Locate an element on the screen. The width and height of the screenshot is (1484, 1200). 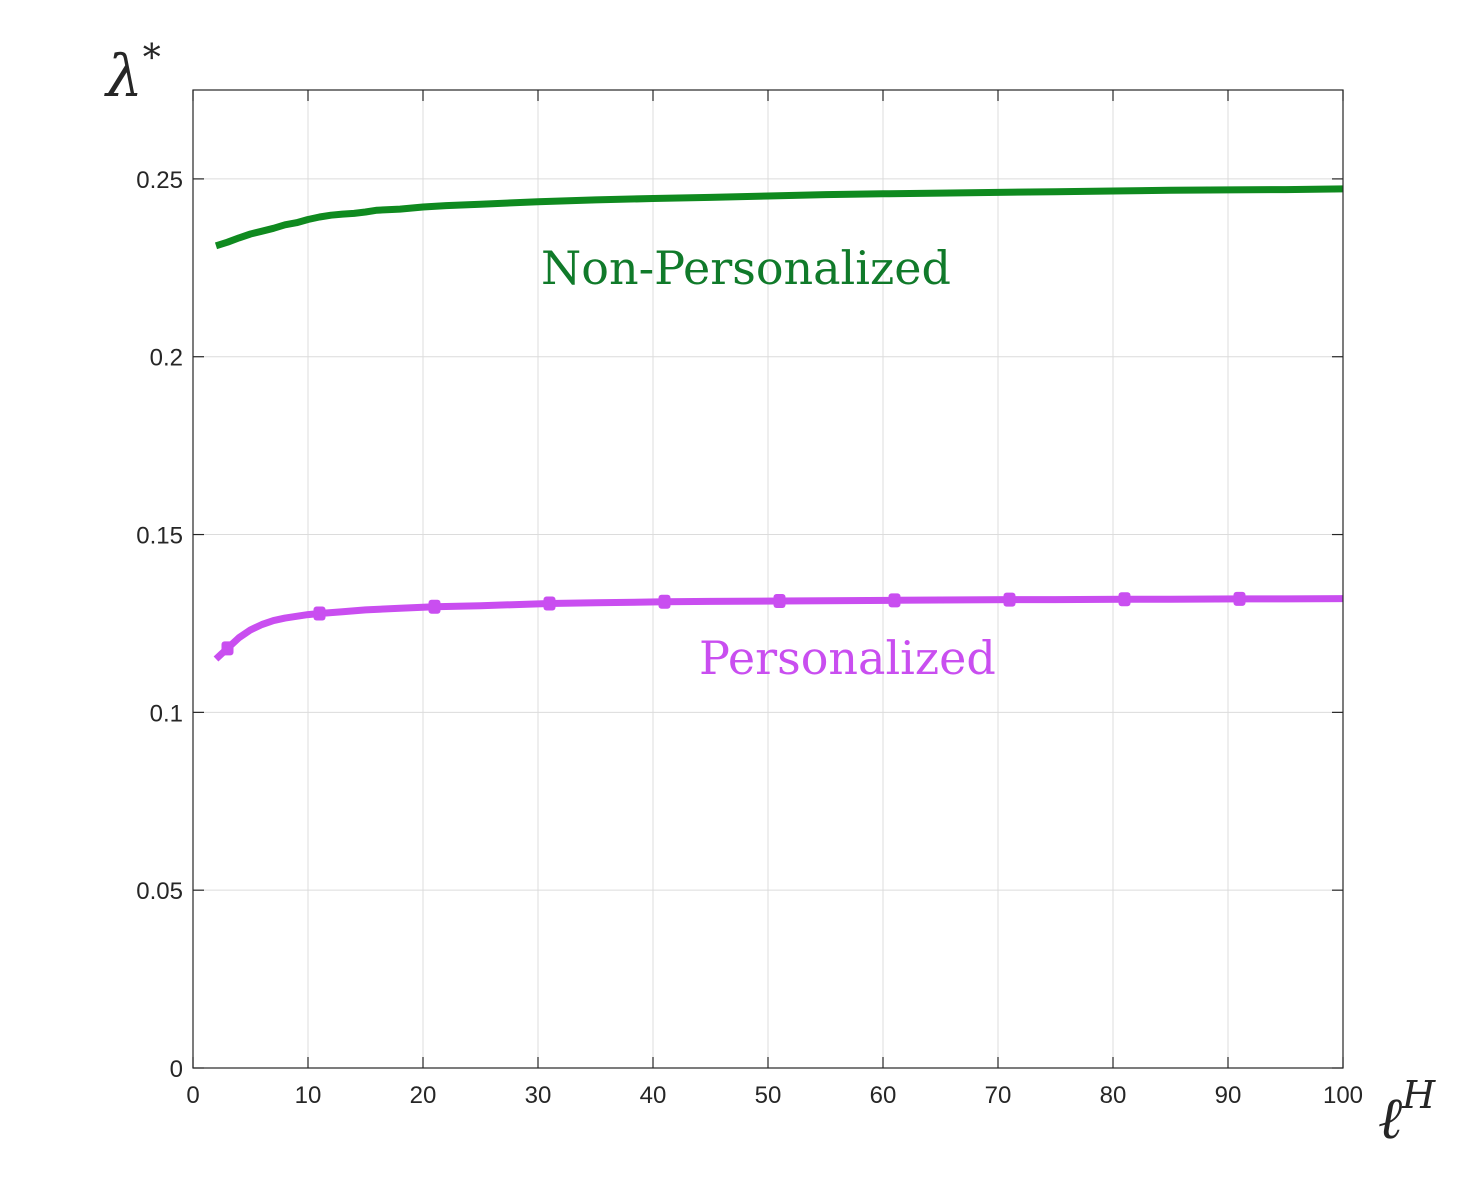
y-axis-label: λ* is located at coordinates (132, 74).